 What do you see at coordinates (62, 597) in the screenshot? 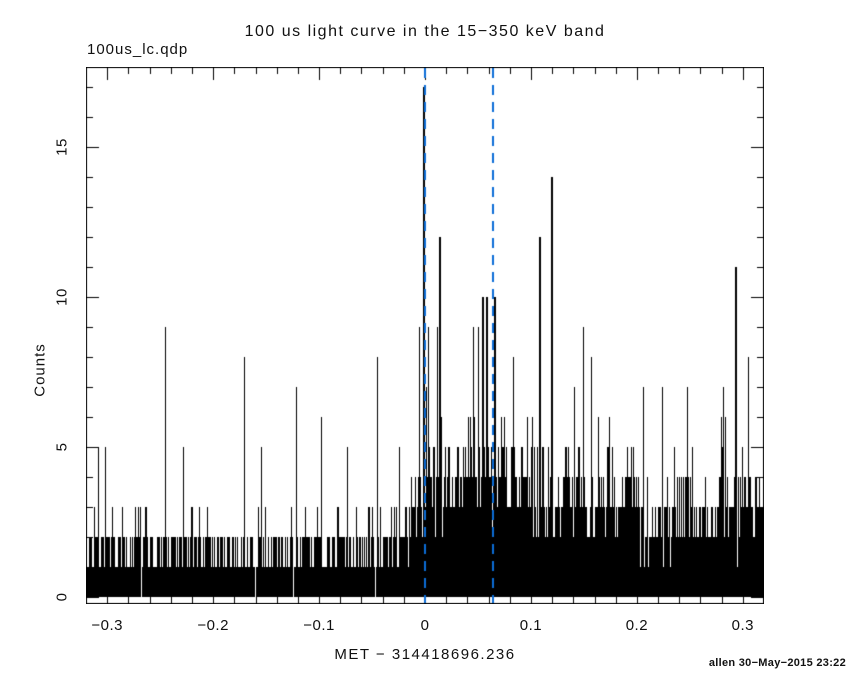
I see `y-tick-label: 0` at bounding box center [62, 597].